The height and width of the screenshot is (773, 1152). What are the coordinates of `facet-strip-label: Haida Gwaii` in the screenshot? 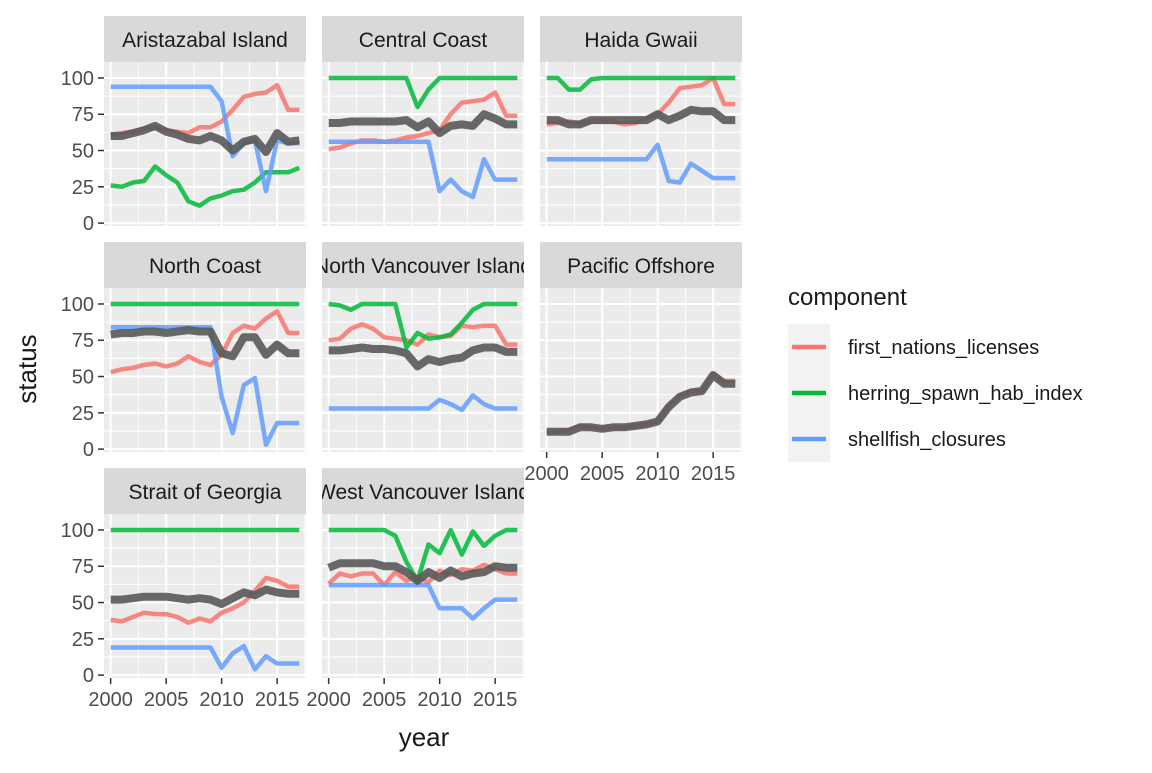 It's located at (640, 40).